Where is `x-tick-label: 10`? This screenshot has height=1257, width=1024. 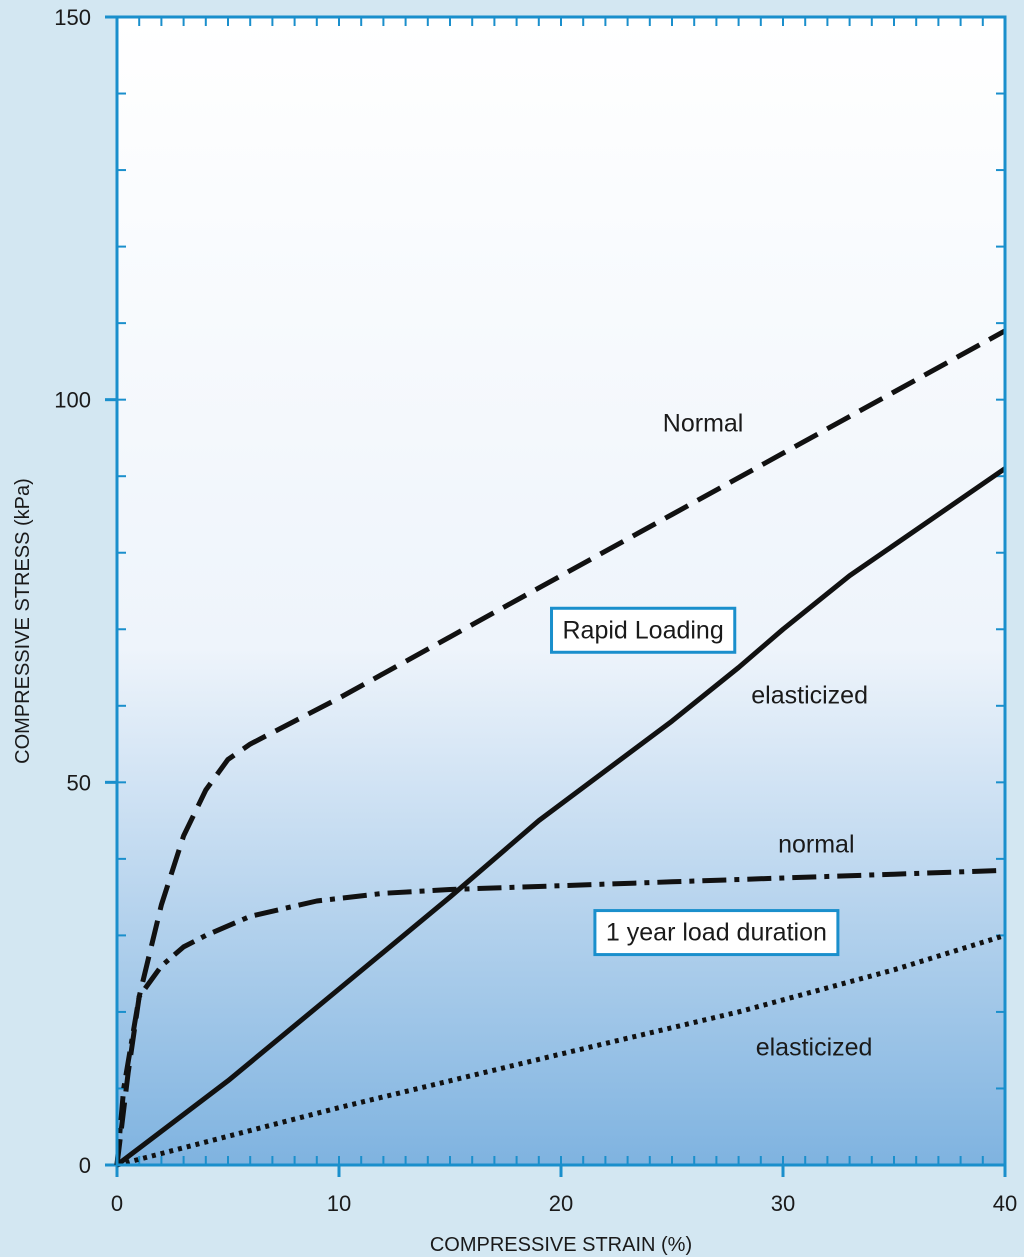
x-tick-label: 10 is located at coordinates (339, 1203).